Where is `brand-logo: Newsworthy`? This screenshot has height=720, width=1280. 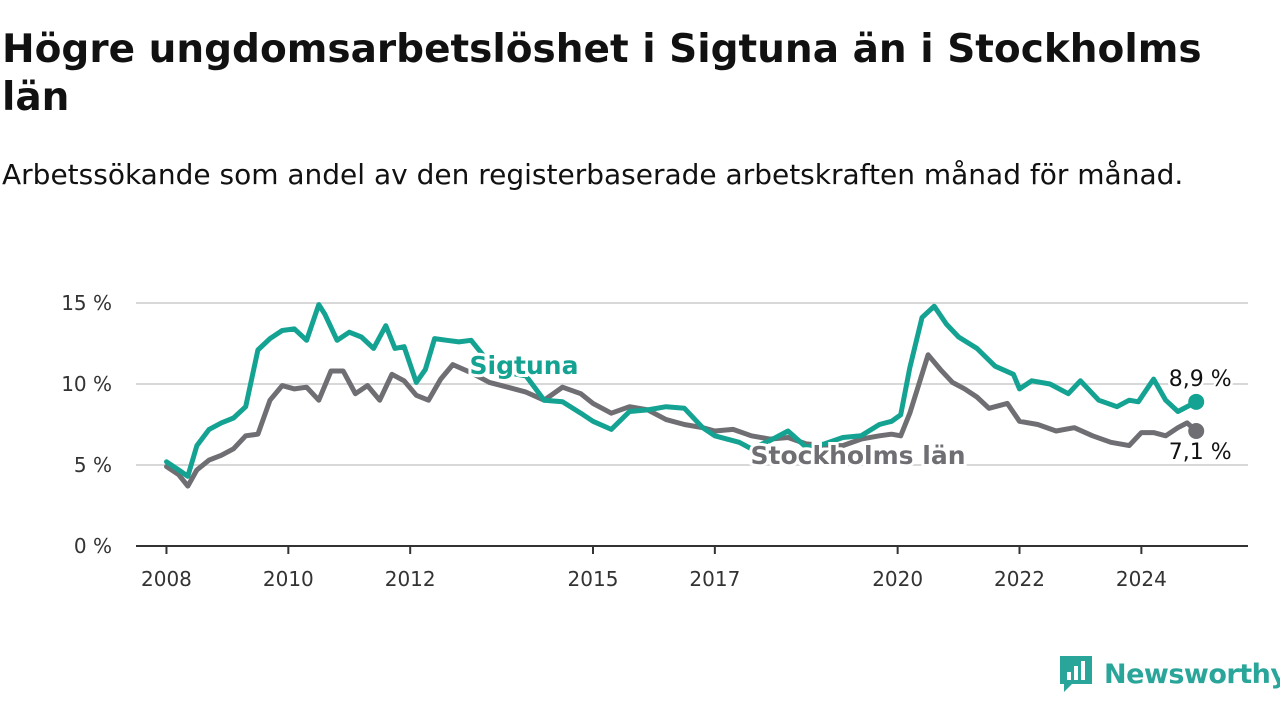 brand-logo: Newsworthy is located at coordinates (1169, 674).